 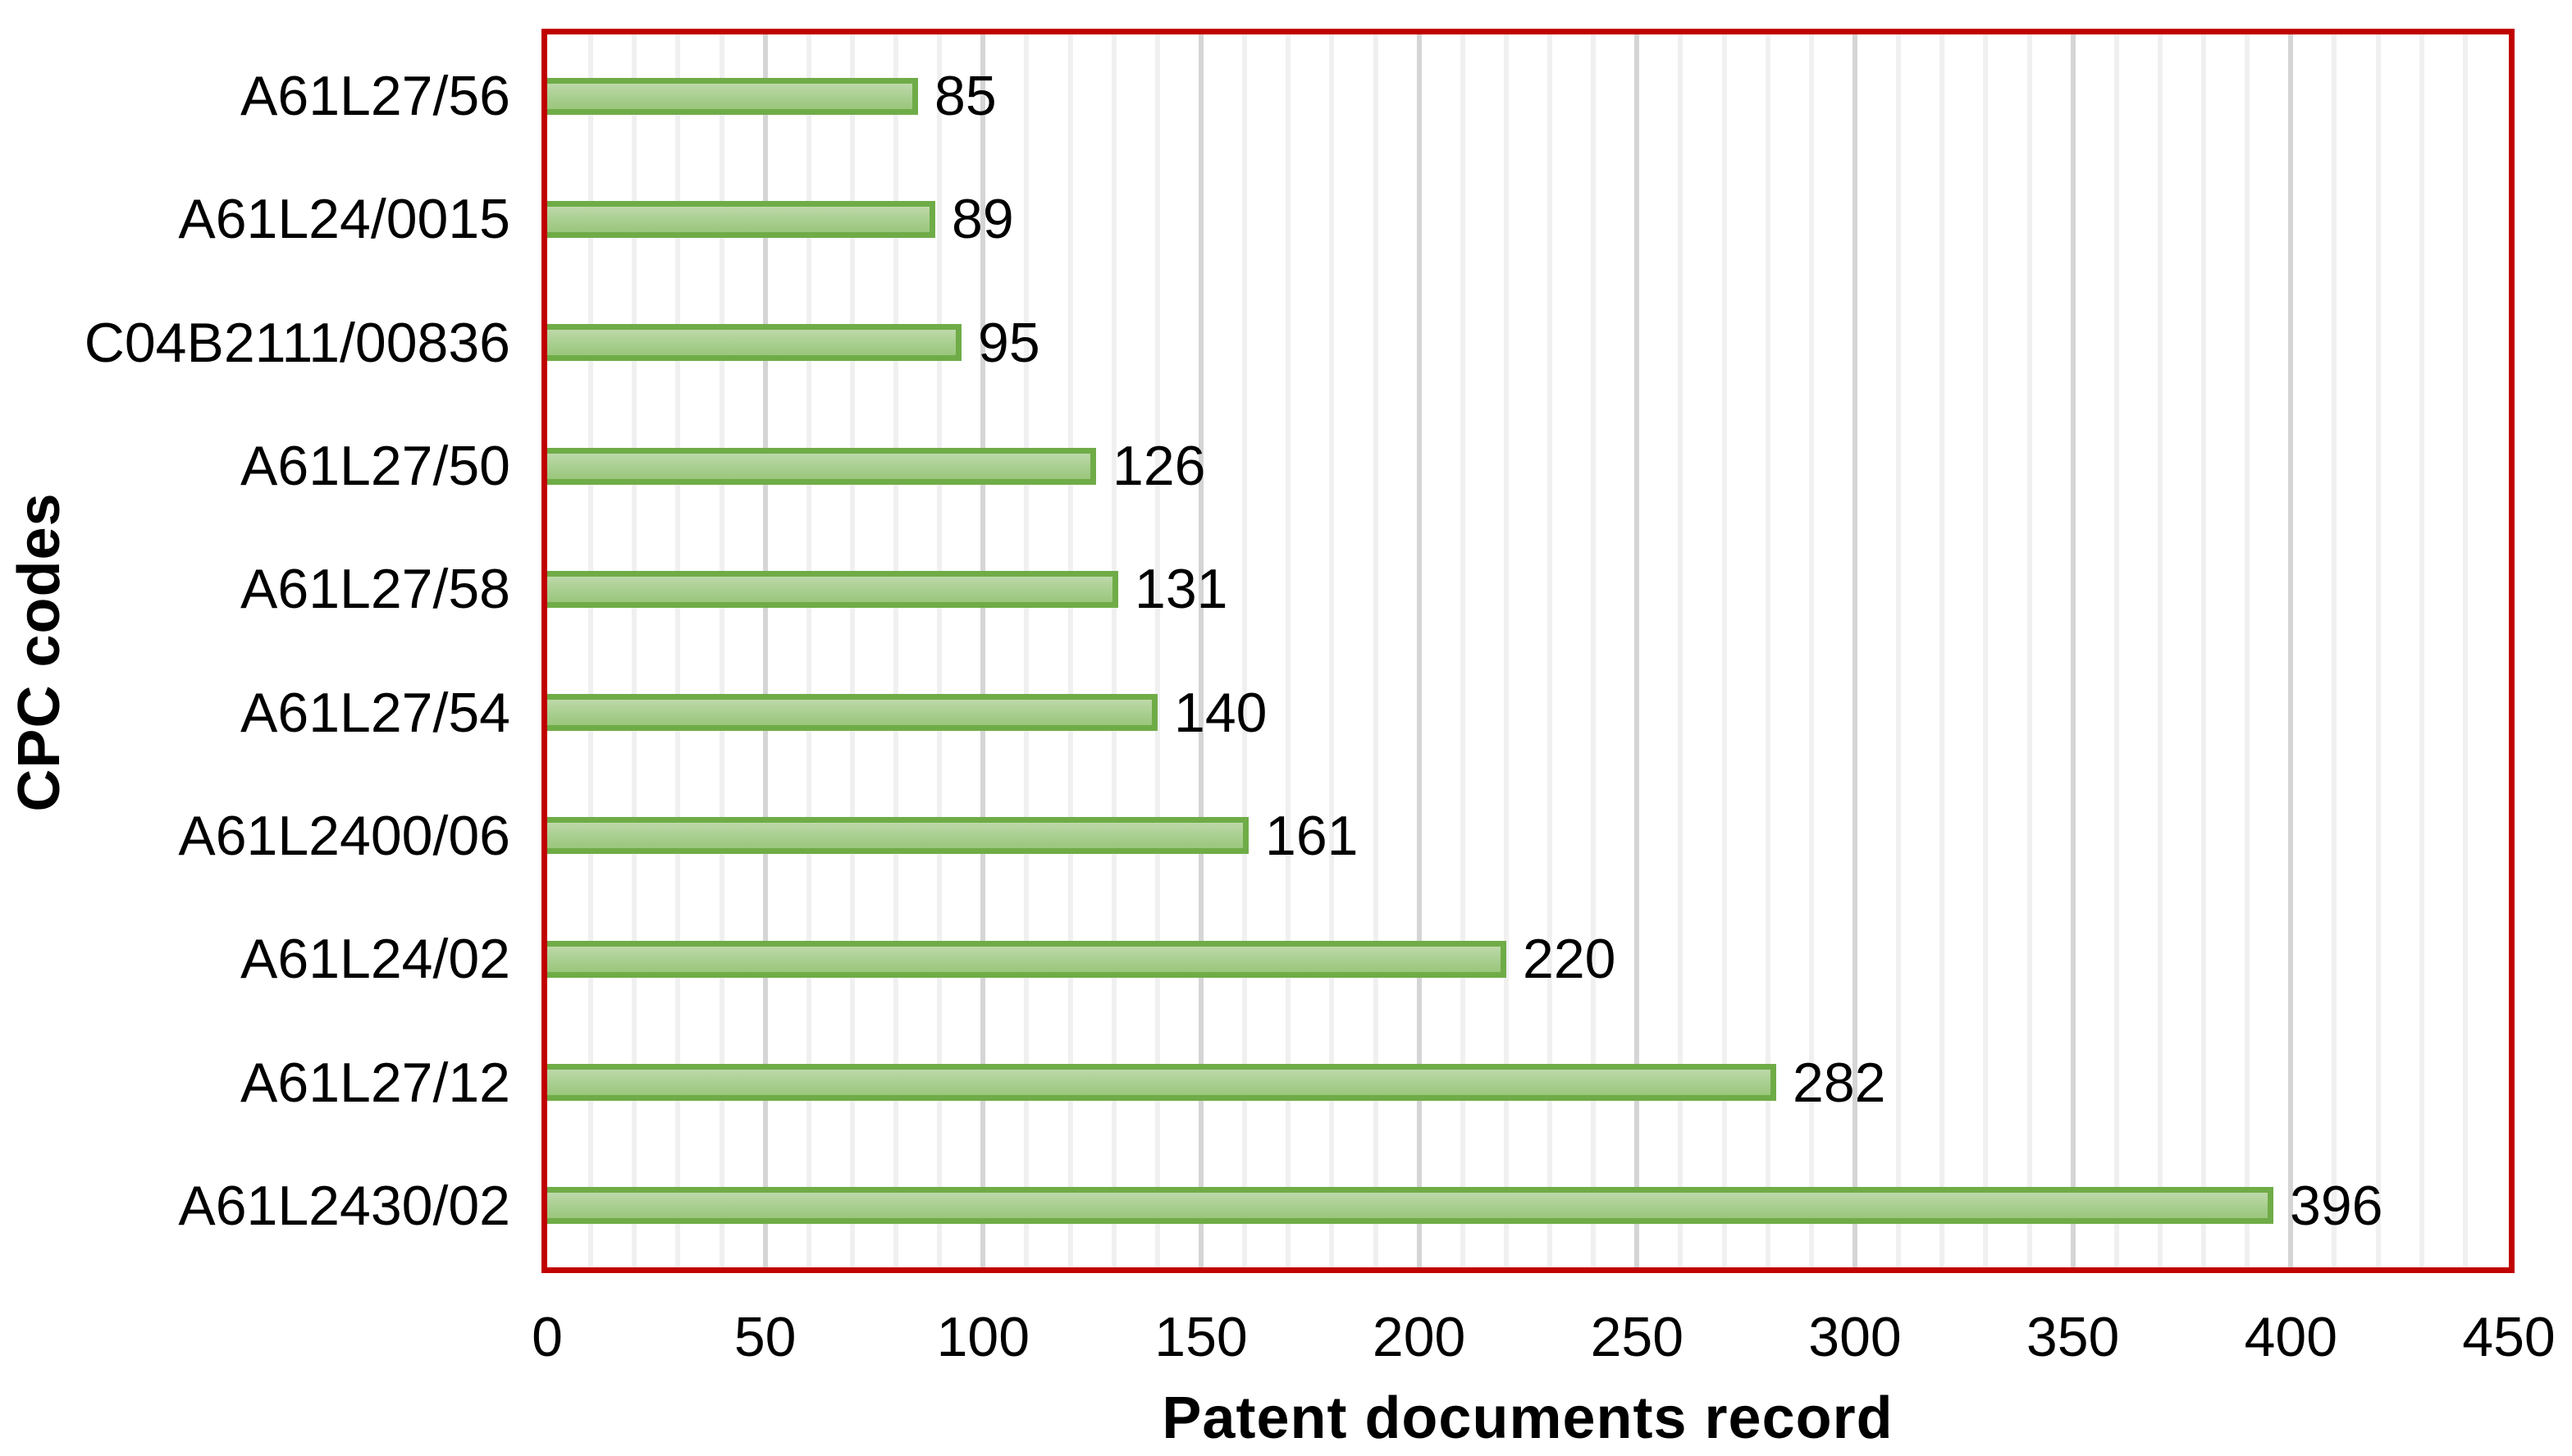 I want to click on bar-A61L27/50, so click(x=821, y=466).